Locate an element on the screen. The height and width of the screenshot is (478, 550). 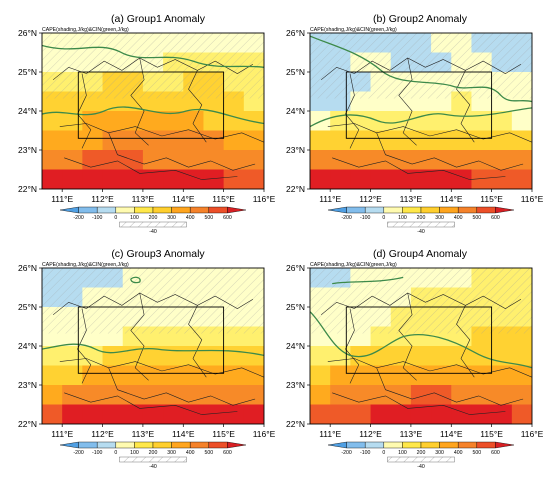
x-tick-label: 116°E is located at coordinates (264, 199).